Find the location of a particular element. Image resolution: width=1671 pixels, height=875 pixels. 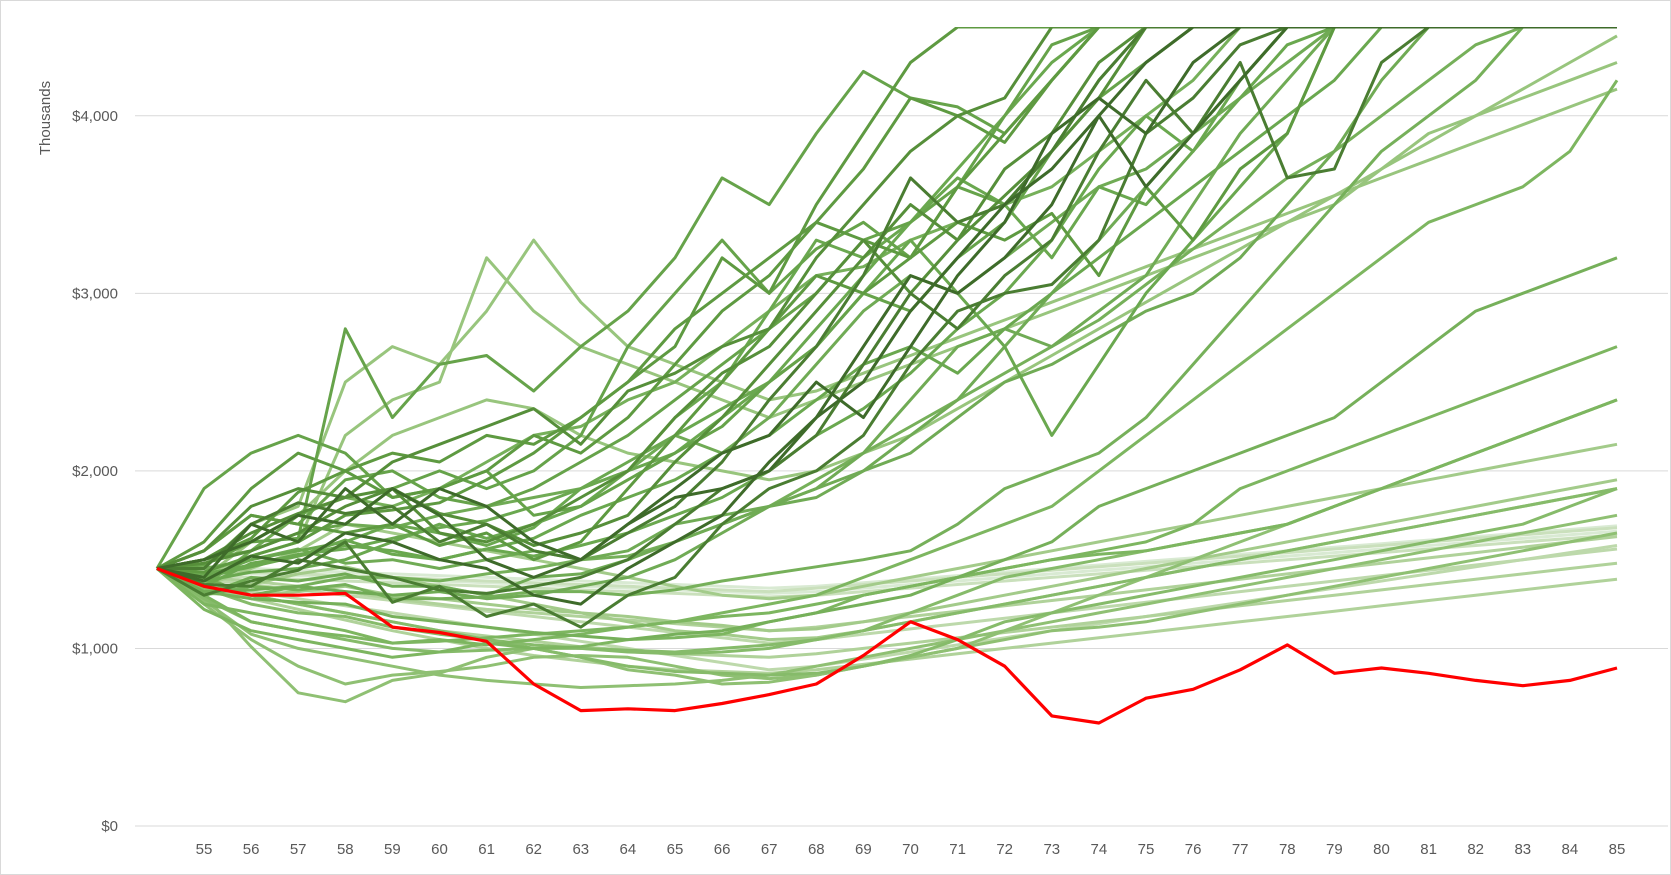

y-tick-label: $3,000 is located at coordinates (95, 293).